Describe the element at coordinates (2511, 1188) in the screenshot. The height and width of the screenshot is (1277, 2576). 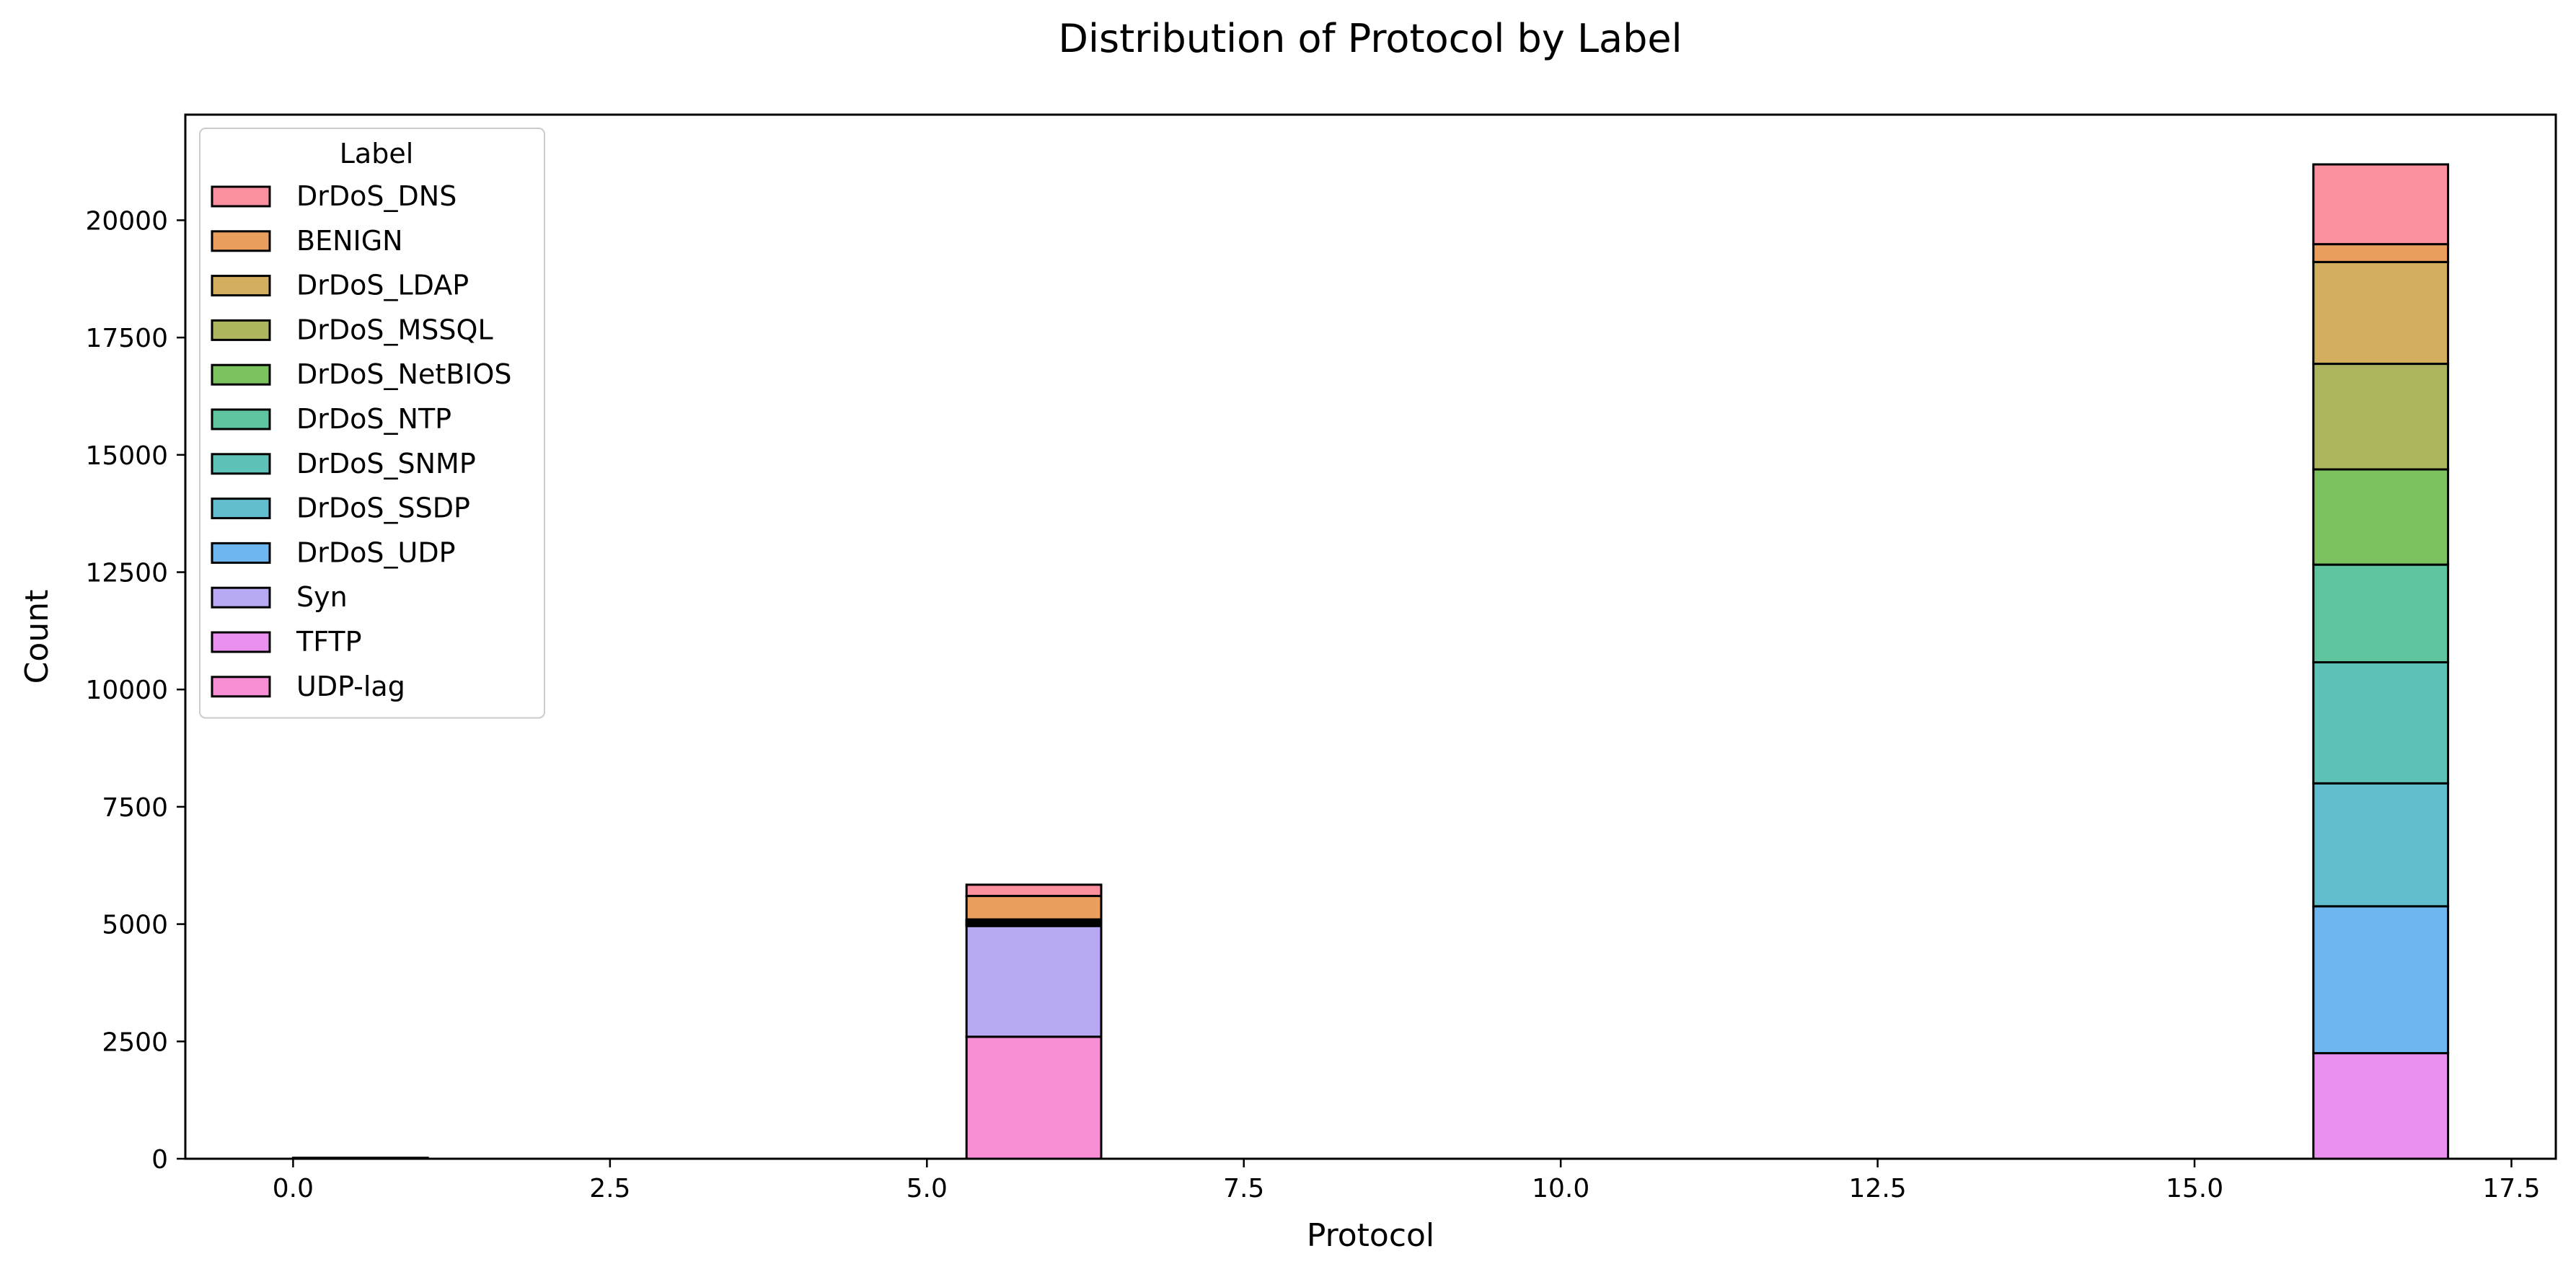
I see `x-tick-label: 17.5` at that location.